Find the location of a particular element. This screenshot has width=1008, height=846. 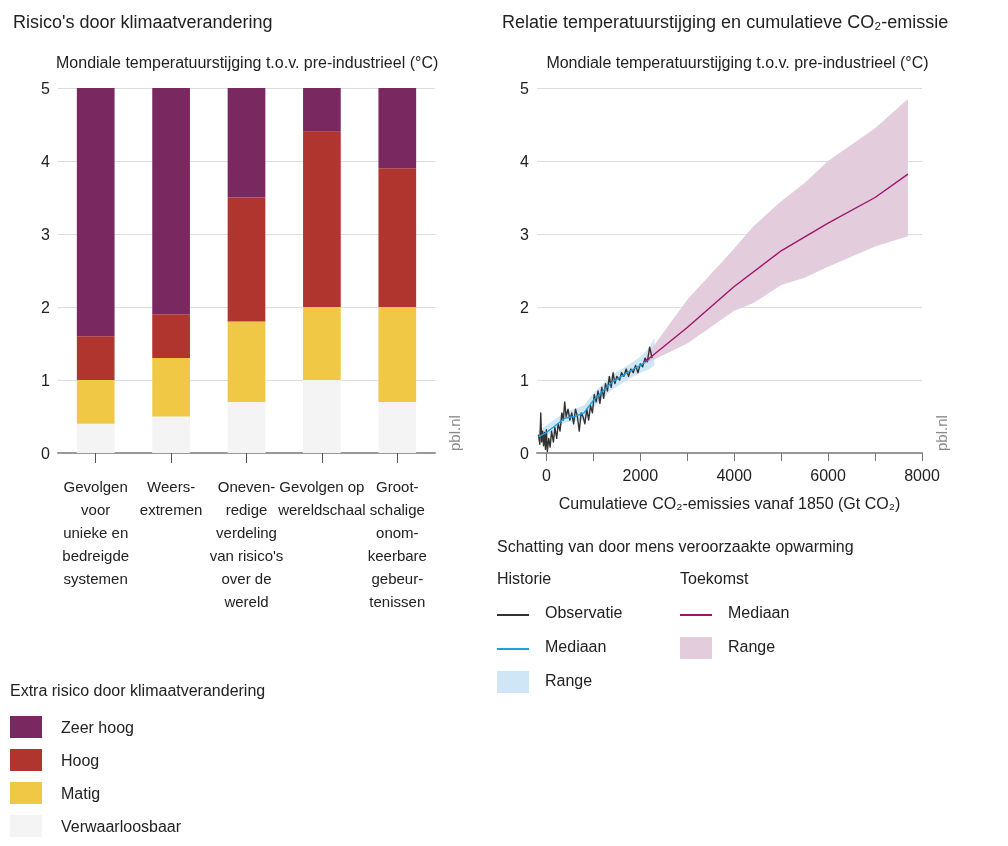

x-tick-label: Weers- extremen is located at coordinates (171, 498).